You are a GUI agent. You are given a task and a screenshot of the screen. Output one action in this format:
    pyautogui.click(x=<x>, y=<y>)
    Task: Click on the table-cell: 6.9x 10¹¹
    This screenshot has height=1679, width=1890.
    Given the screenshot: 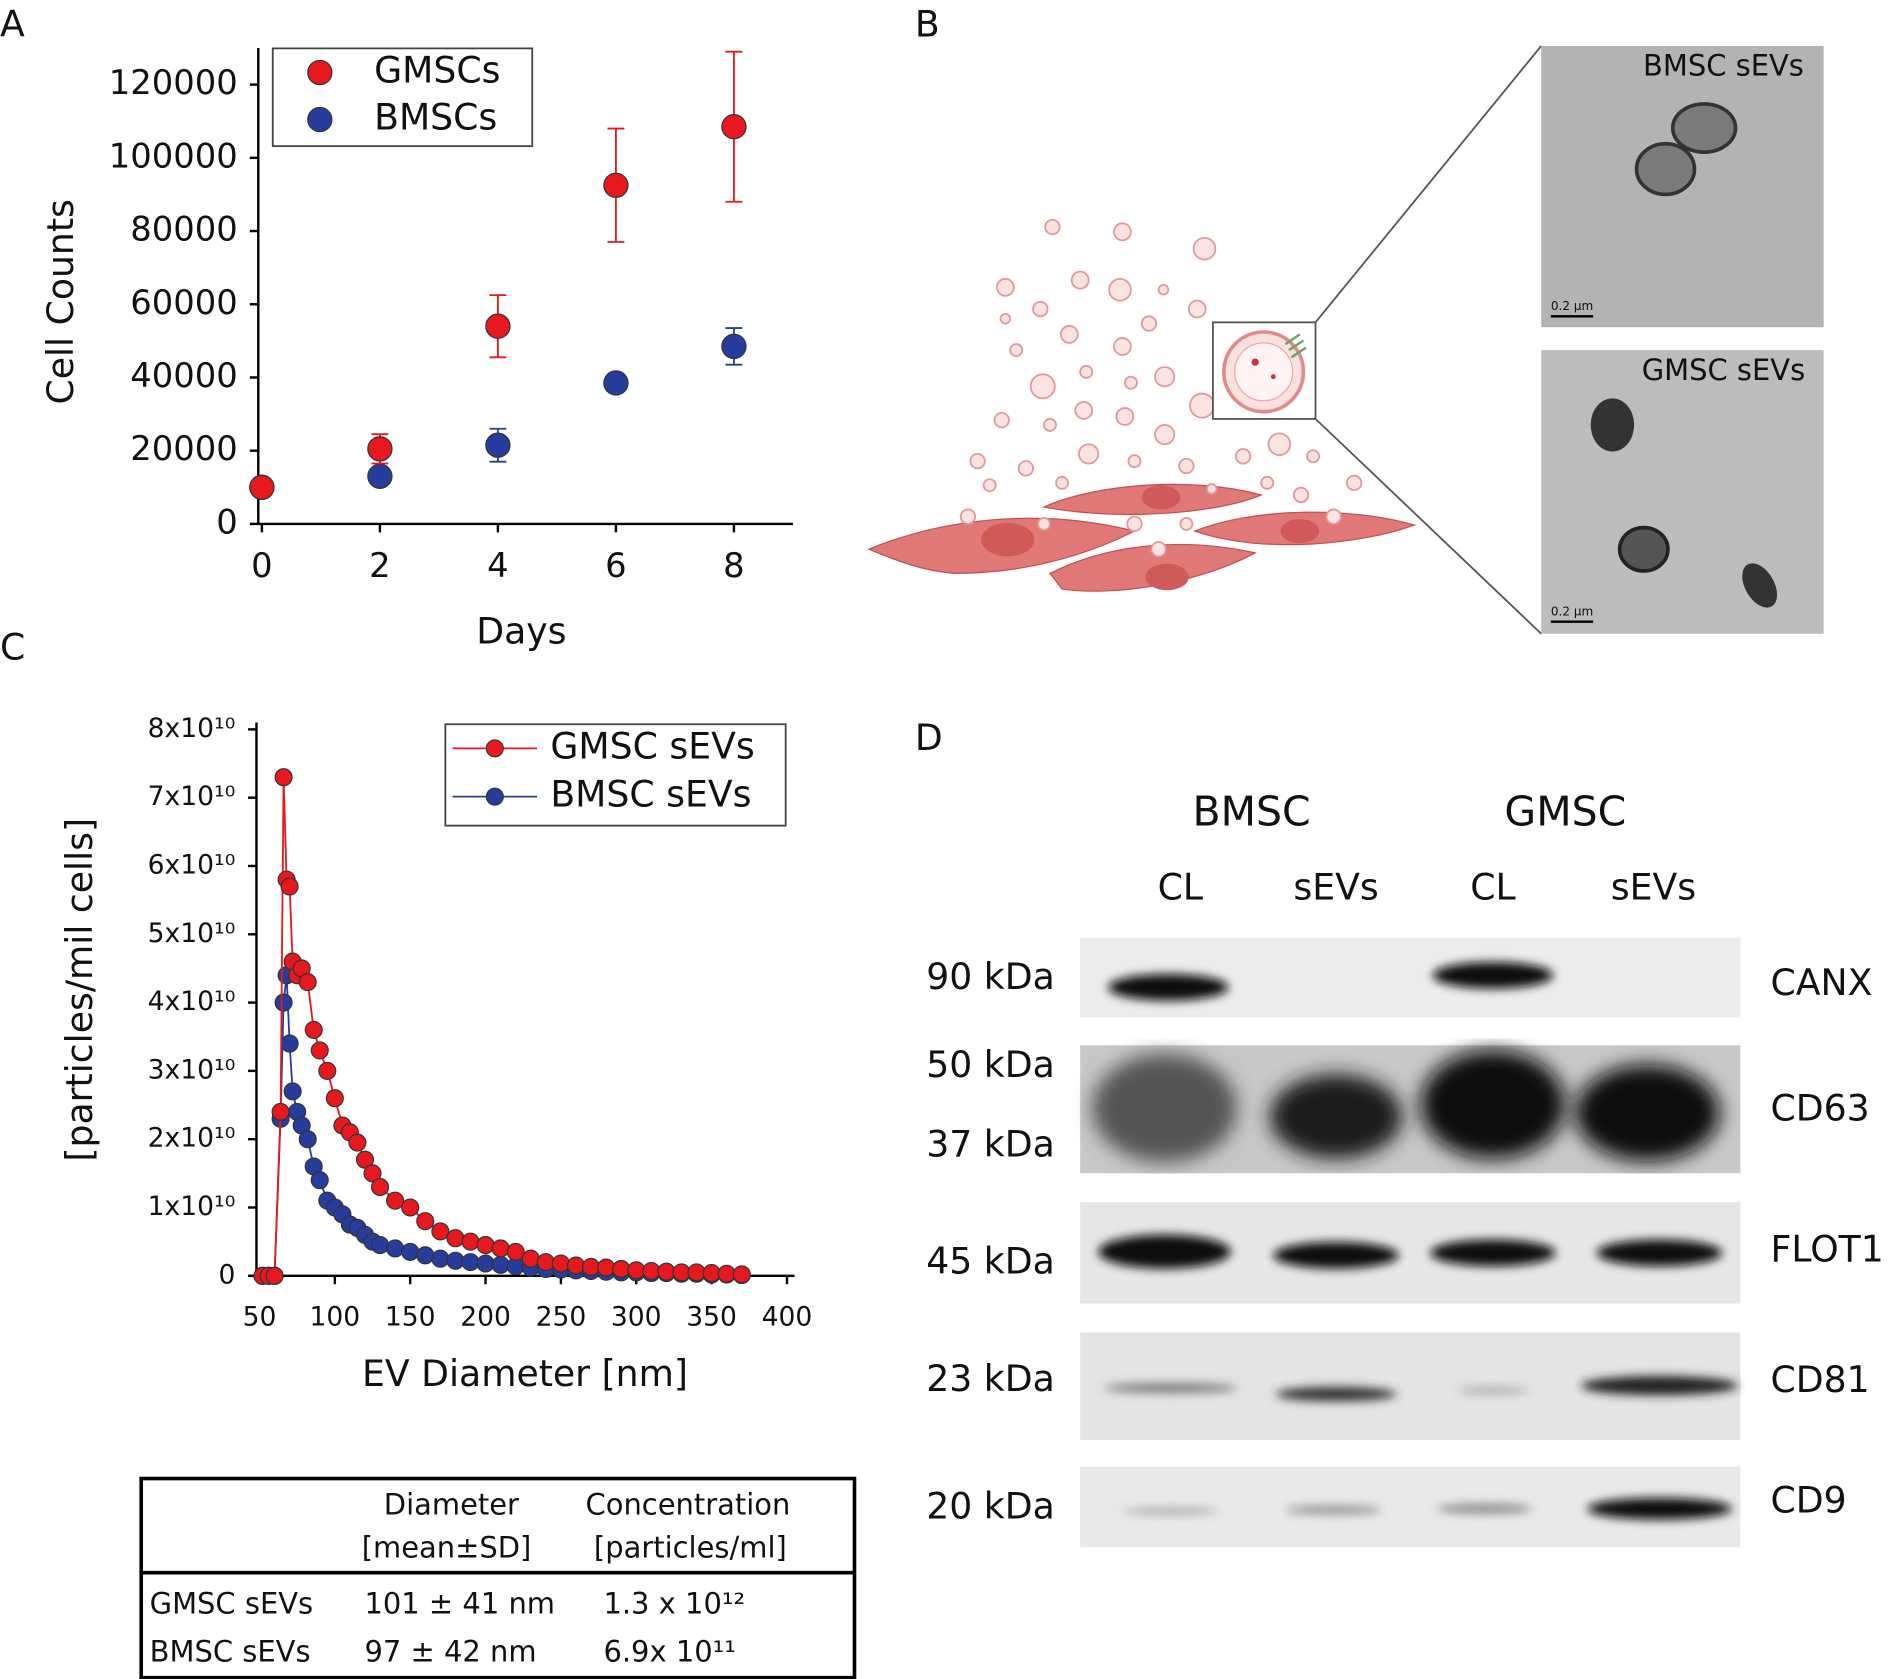 What is the action you would take?
    pyautogui.click(x=669, y=1652)
    